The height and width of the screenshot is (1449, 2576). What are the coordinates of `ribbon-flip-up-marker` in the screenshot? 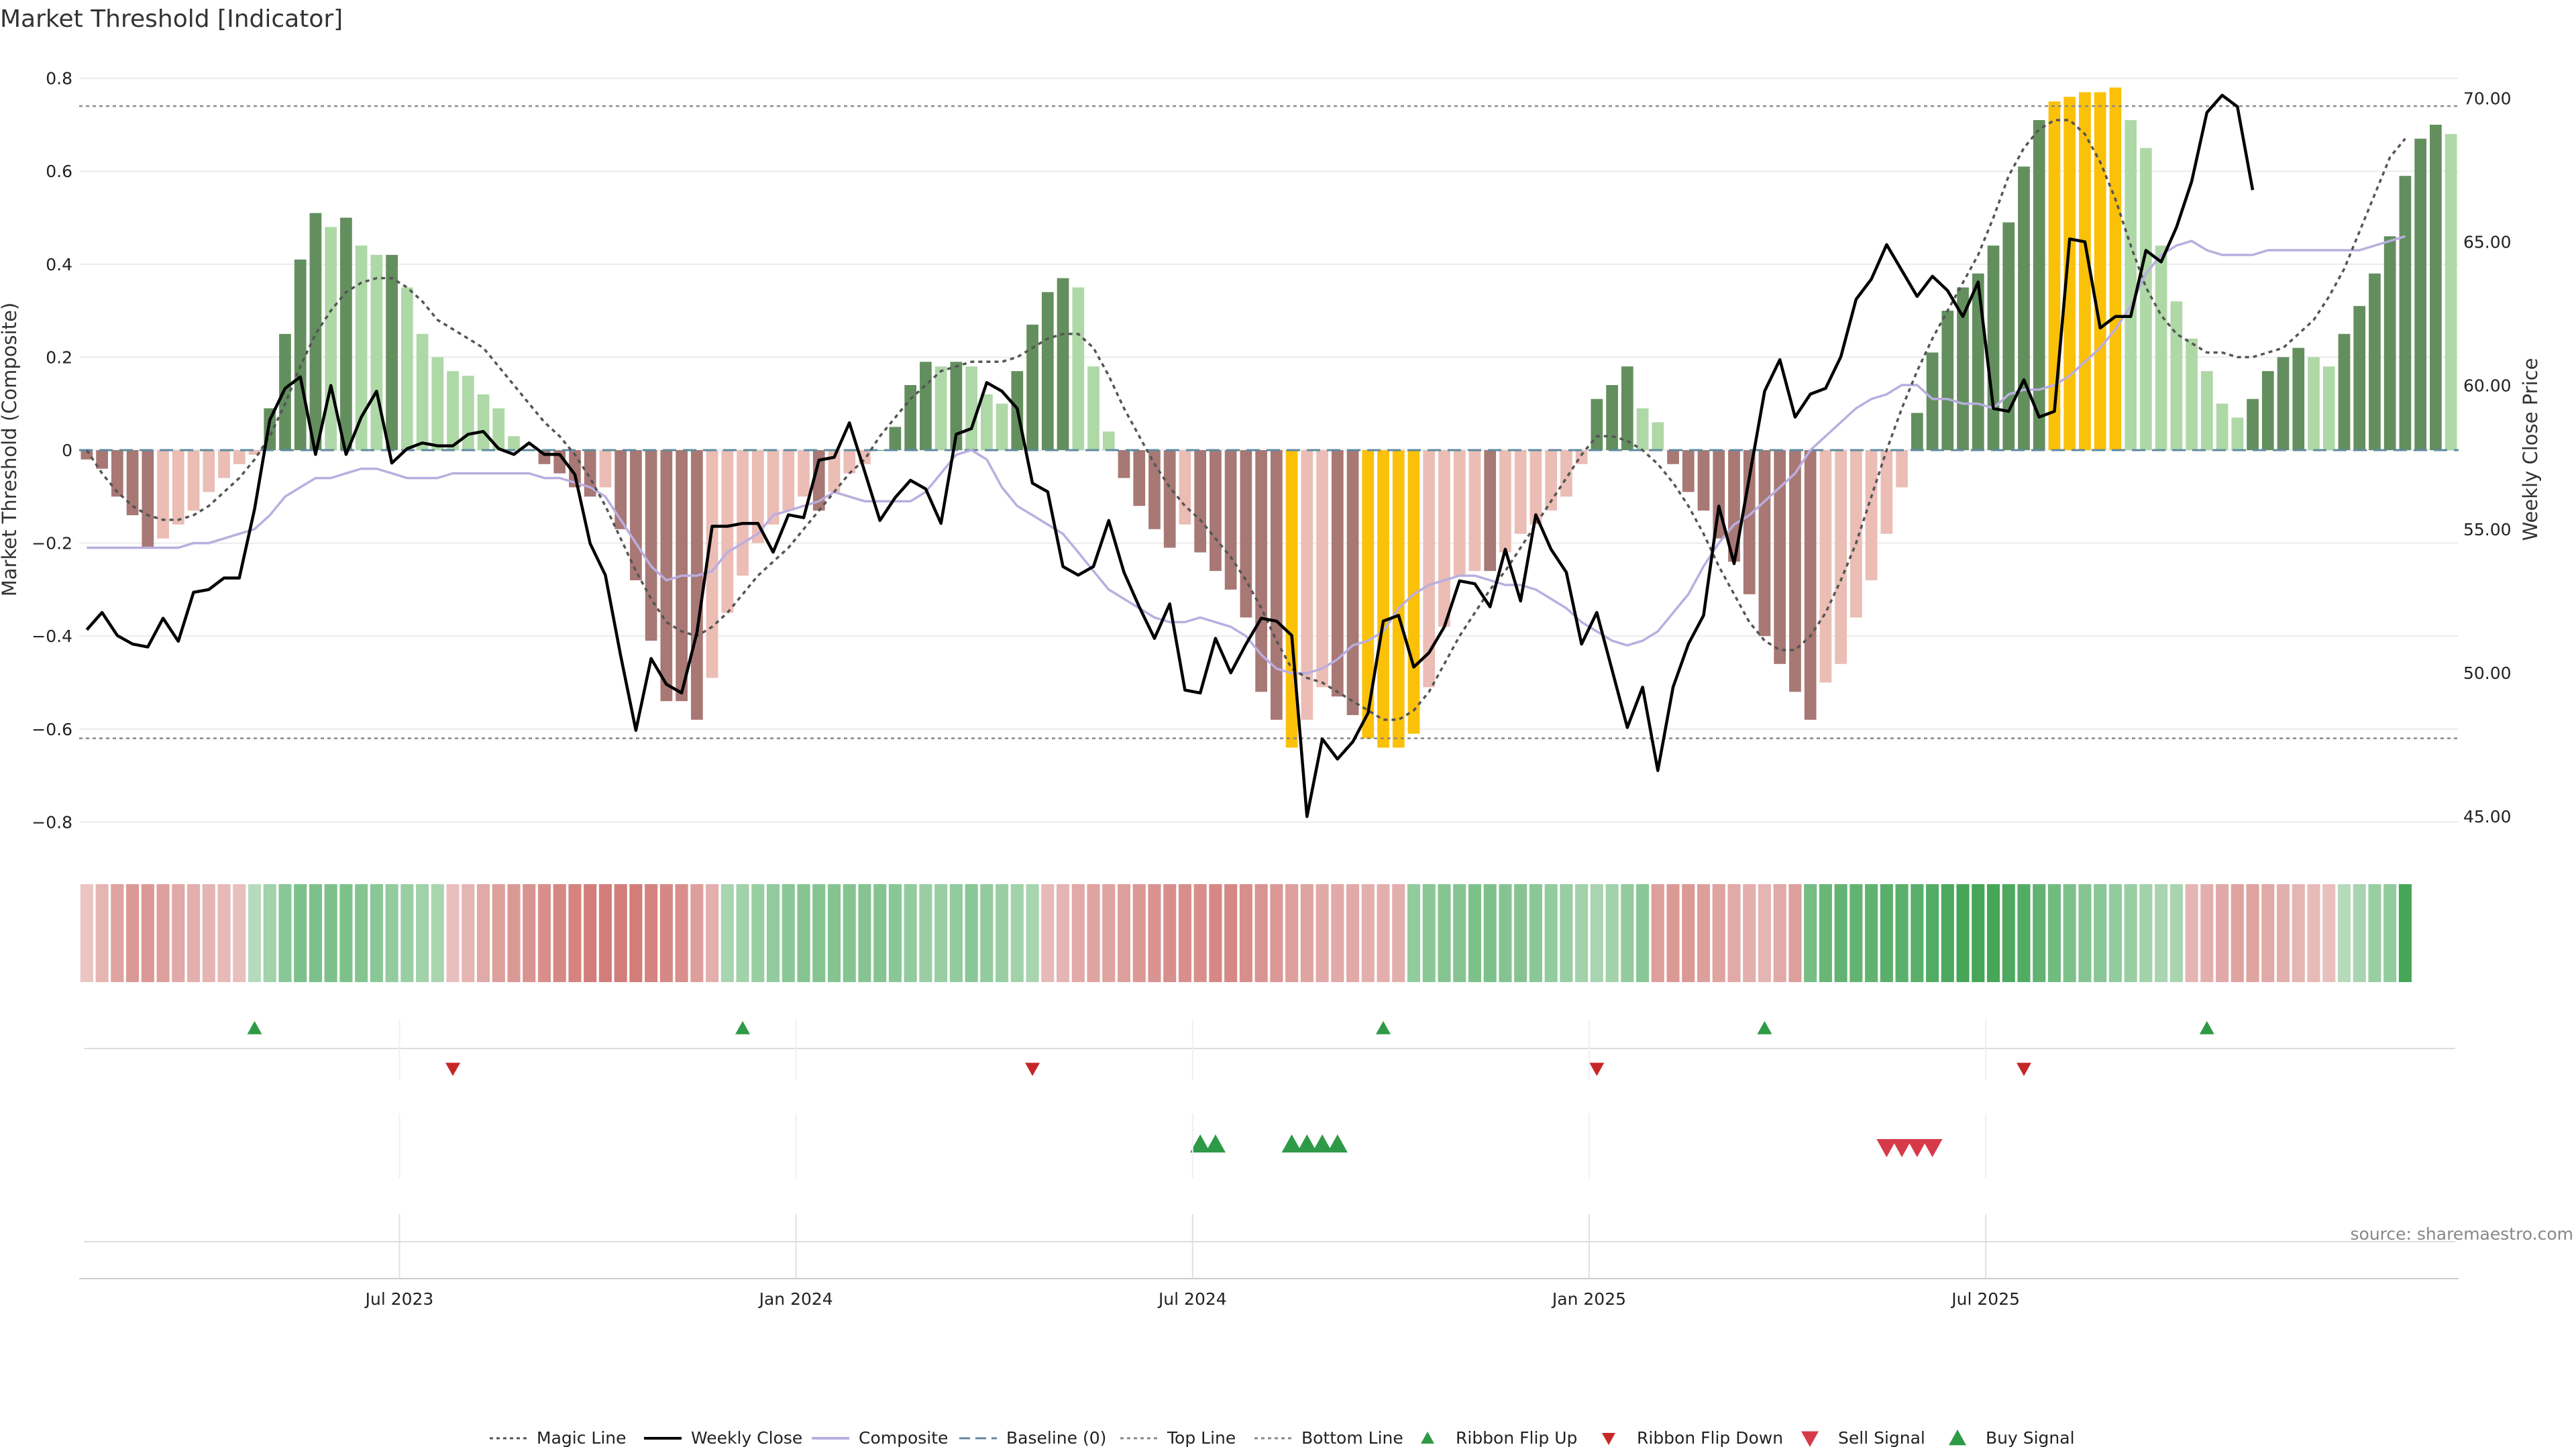 It's located at (2206, 1027).